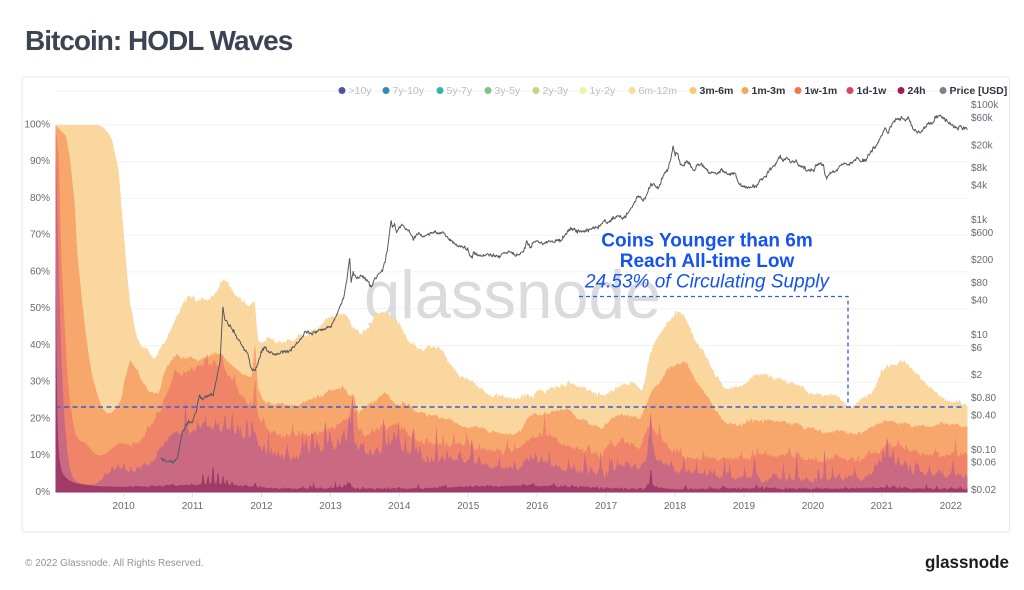  Describe the element at coordinates (40, 271) in the screenshot. I see `svg-text: 60%` at that location.